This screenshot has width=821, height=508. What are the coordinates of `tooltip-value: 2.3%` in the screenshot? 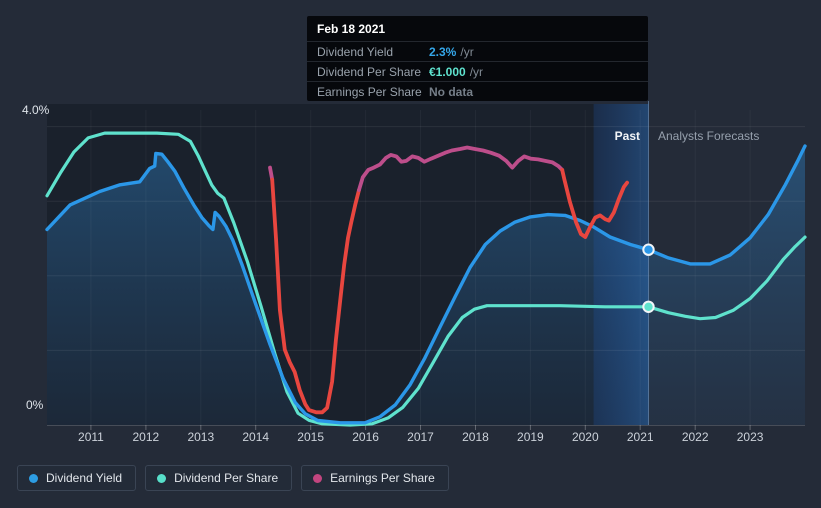 It's located at (443, 51).